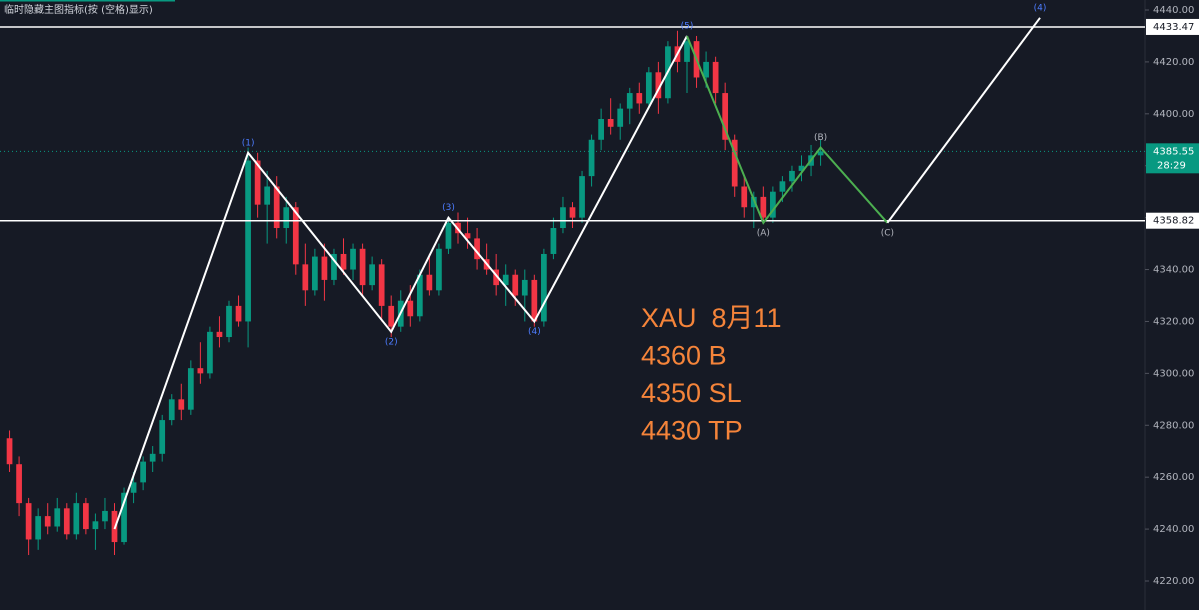 This screenshot has height=610, width=1199. What do you see at coordinates (78, 9) in the screenshot?
I see `hidden-indicator-note: 临时隐藏主图指标(按 (空格)显示)` at bounding box center [78, 9].